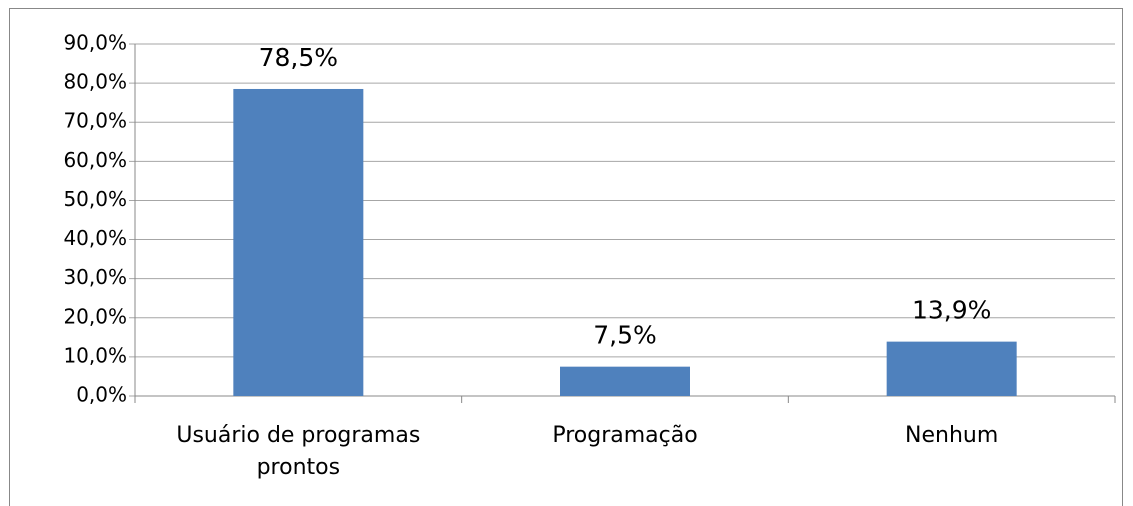 The image size is (1133, 506). I want to click on y-tick-label: 40,0%, so click(95, 238).